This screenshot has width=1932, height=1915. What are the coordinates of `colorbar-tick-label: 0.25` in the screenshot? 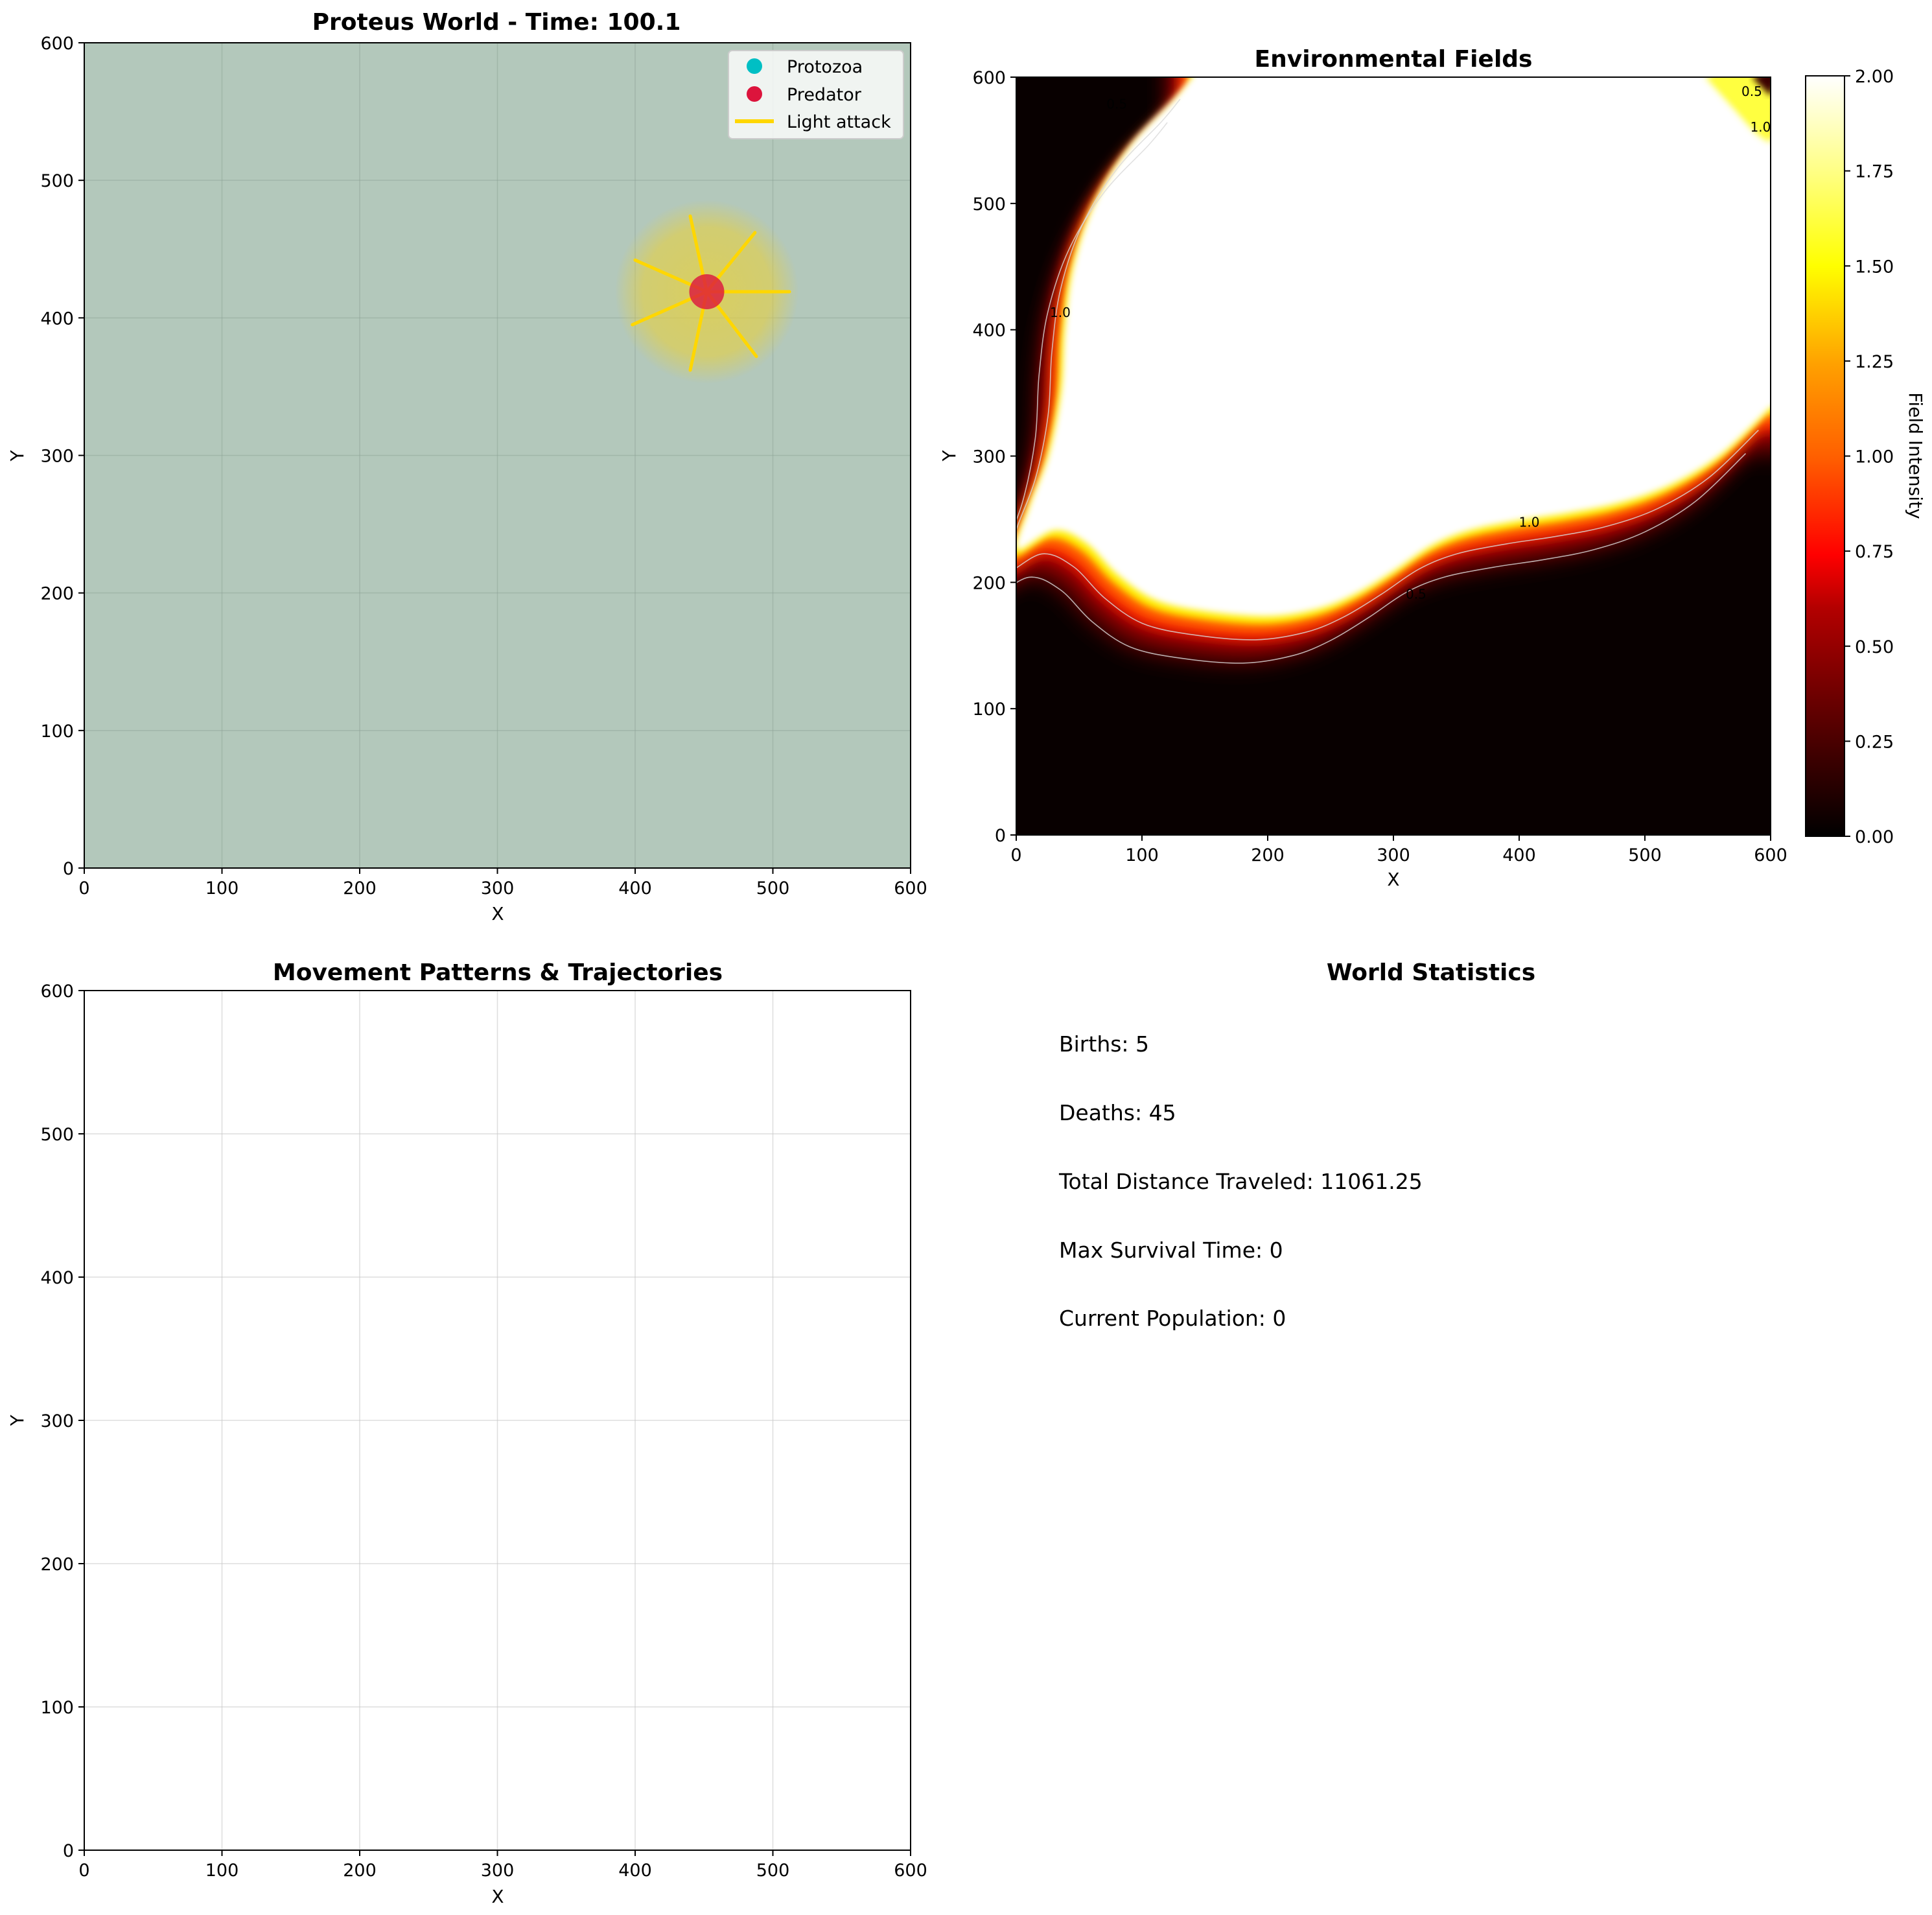 It's located at (1874, 742).